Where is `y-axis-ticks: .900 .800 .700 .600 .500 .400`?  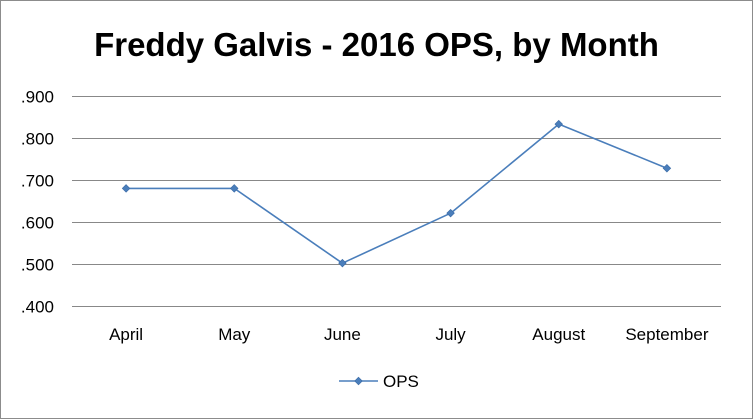 y-axis-ticks: .900 .800 .700 .600 .500 .400 is located at coordinates (37, 202).